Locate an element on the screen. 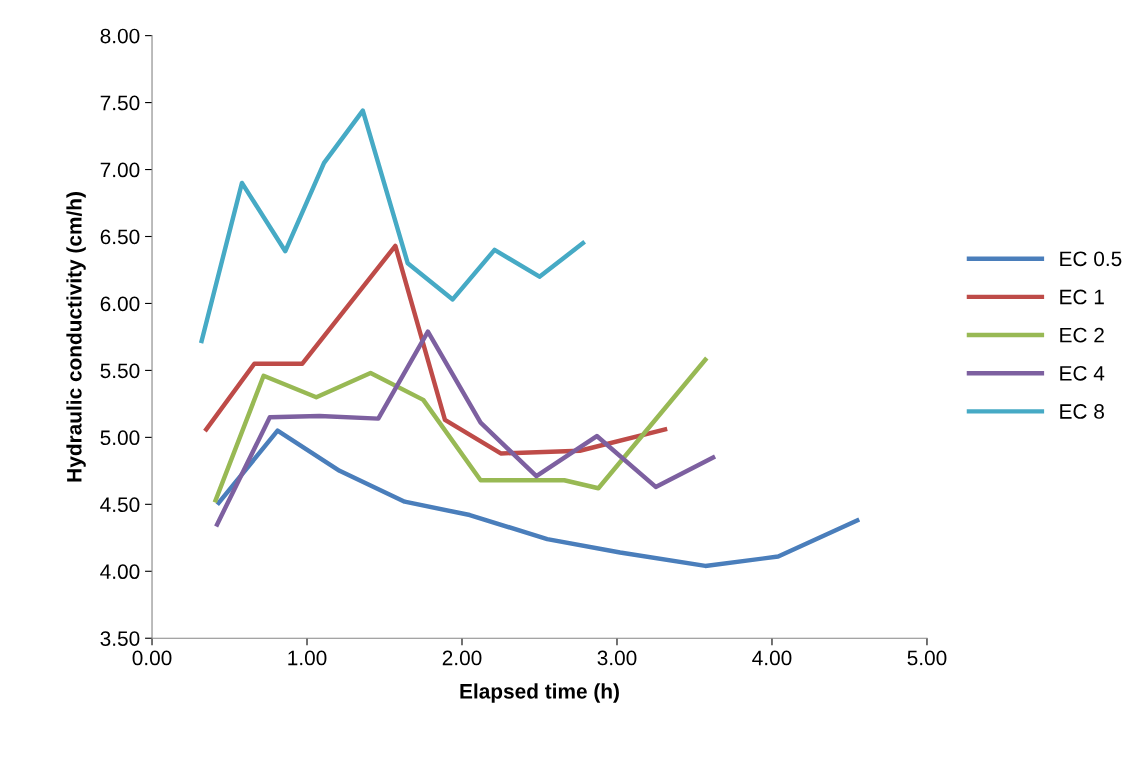 This screenshot has height=758, width=1143. legend-label: EC 4 is located at coordinates (1082, 373).